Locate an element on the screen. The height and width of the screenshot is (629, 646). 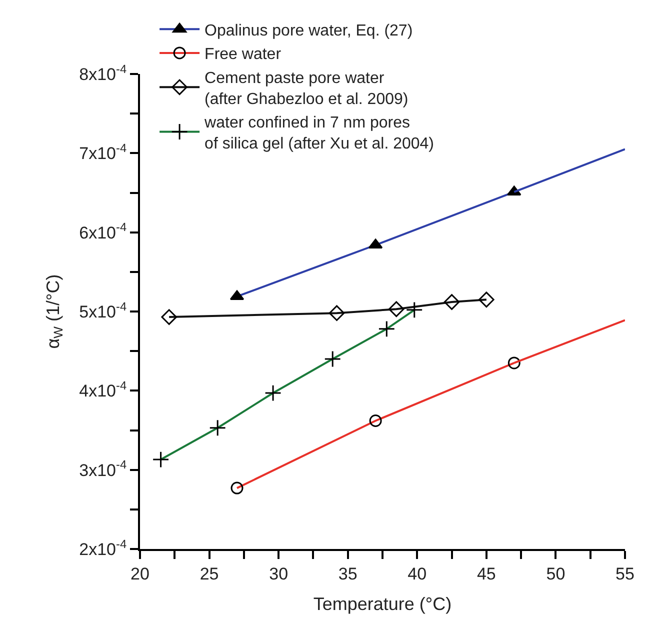
x-tick-label: 30 is located at coordinates (278, 574).